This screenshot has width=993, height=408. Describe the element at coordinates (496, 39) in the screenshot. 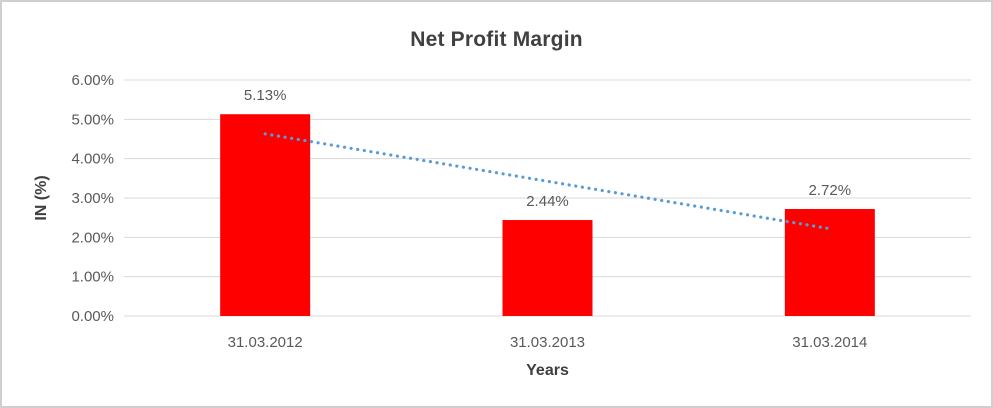

I see `chart-title: Net Profit Margin` at that location.